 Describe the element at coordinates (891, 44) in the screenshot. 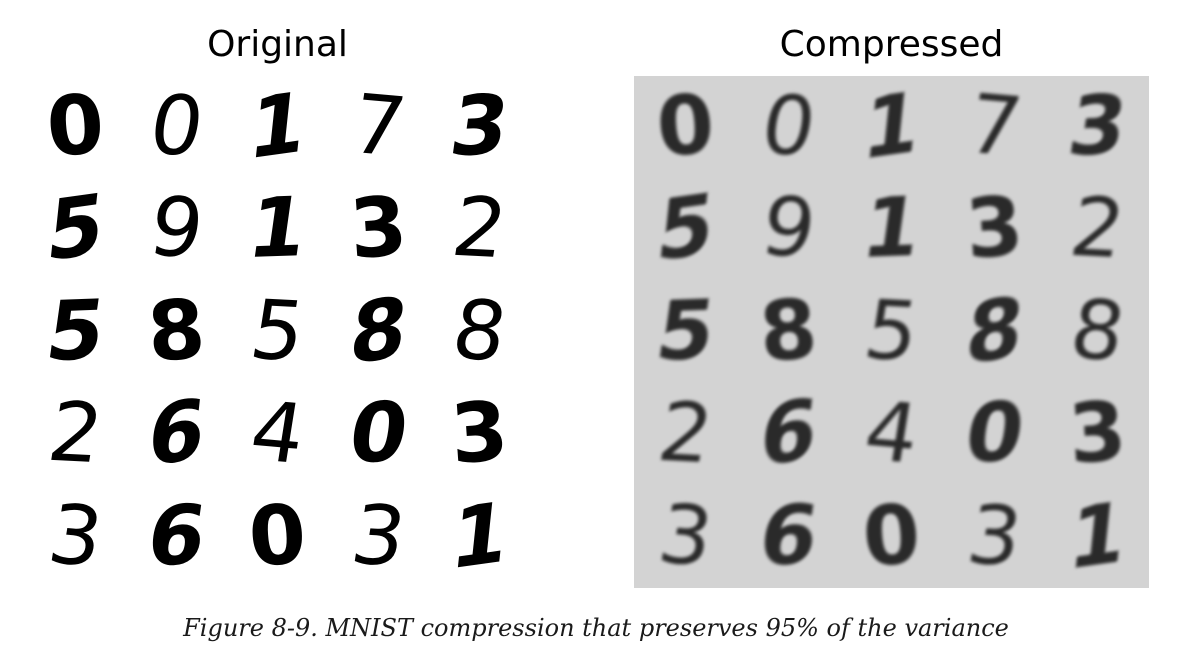

I see `compressed-panel-title: Compressed` at that location.